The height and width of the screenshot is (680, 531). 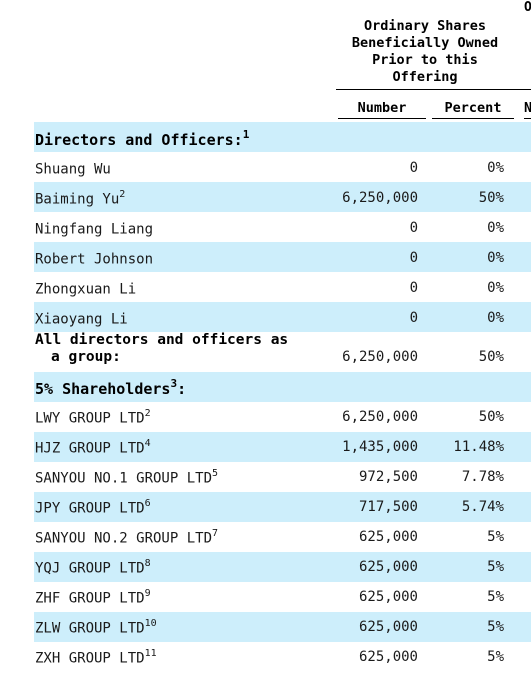 What do you see at coordinates (425, 60) in the screenshot?
I see `column-group-header-line: Prior to this` at bounding box center [425, 60].